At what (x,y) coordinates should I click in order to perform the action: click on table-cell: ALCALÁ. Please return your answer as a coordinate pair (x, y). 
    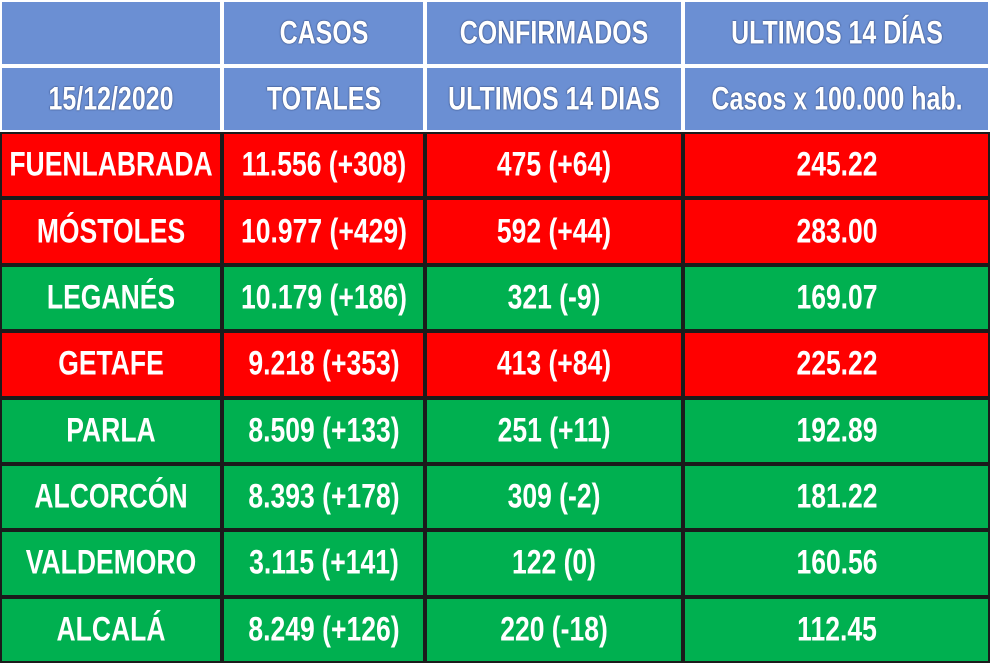
    Looking at the image, I should click on (111, 629).